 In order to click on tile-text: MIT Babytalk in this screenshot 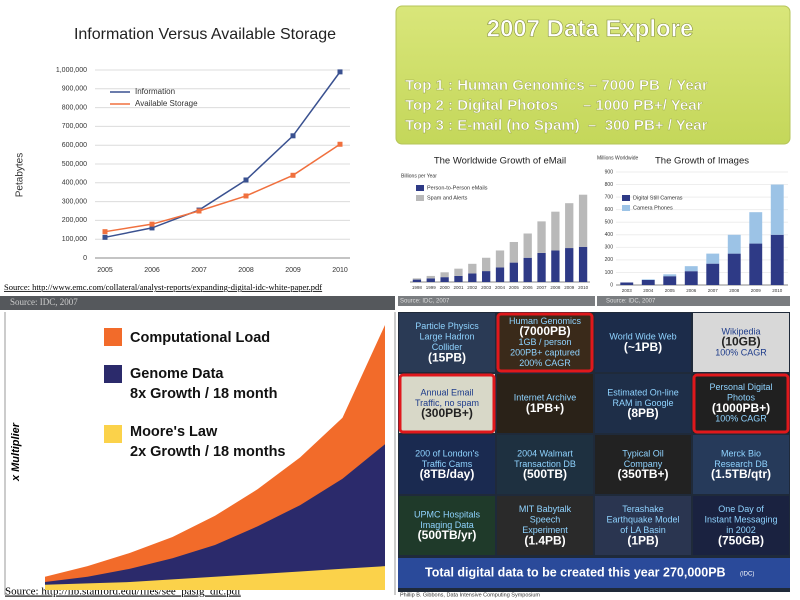, I will do `click(545, 509)`.